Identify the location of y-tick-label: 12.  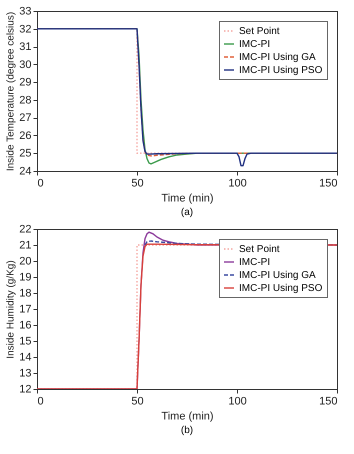
(25, 390).